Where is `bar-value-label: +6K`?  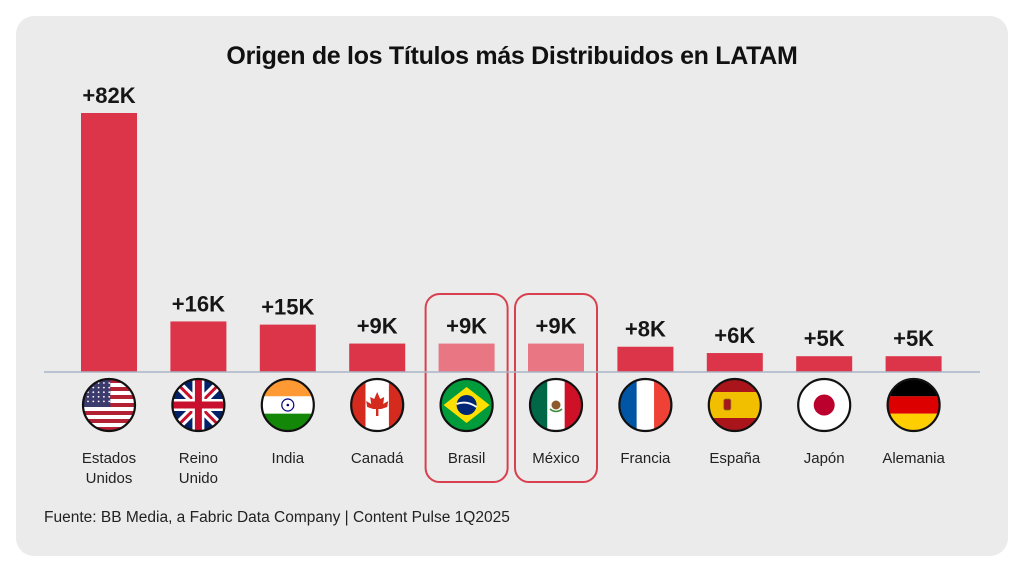
bar-value-label: +6K is located at coordinates (734, 335).